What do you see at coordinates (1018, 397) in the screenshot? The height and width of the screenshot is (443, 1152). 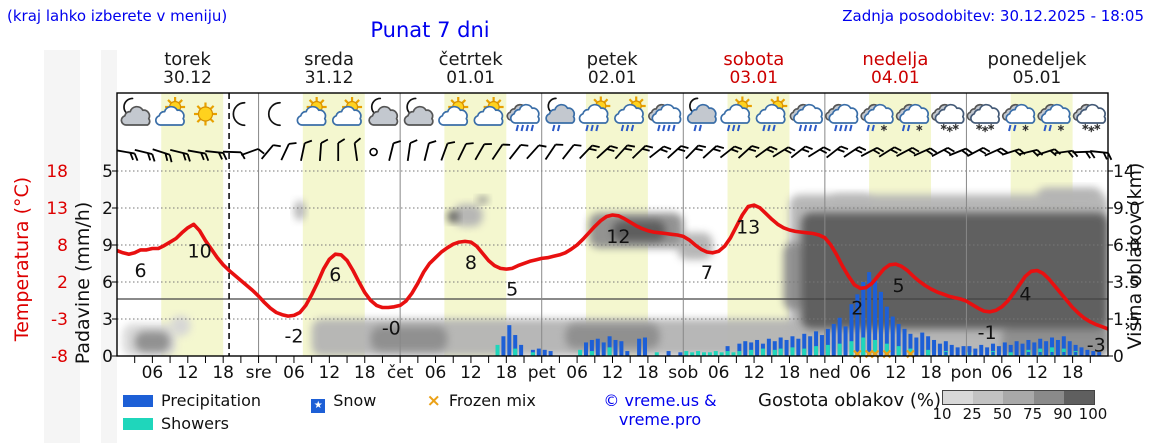 I see `cloud-density-colorbar` at bounding box center [1018, 397].